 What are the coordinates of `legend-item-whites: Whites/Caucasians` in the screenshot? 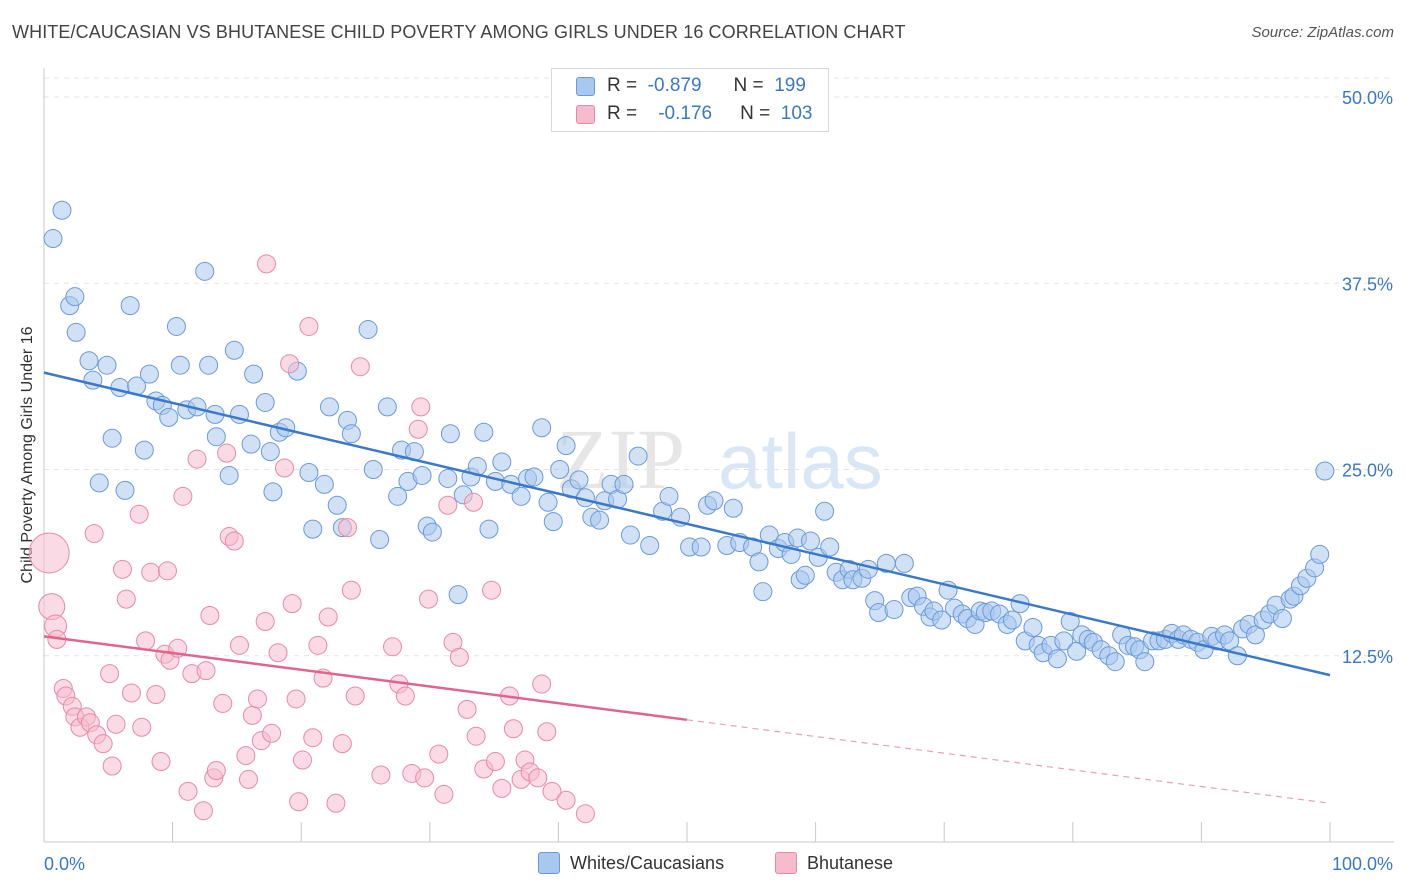 It's located at (631, 863).